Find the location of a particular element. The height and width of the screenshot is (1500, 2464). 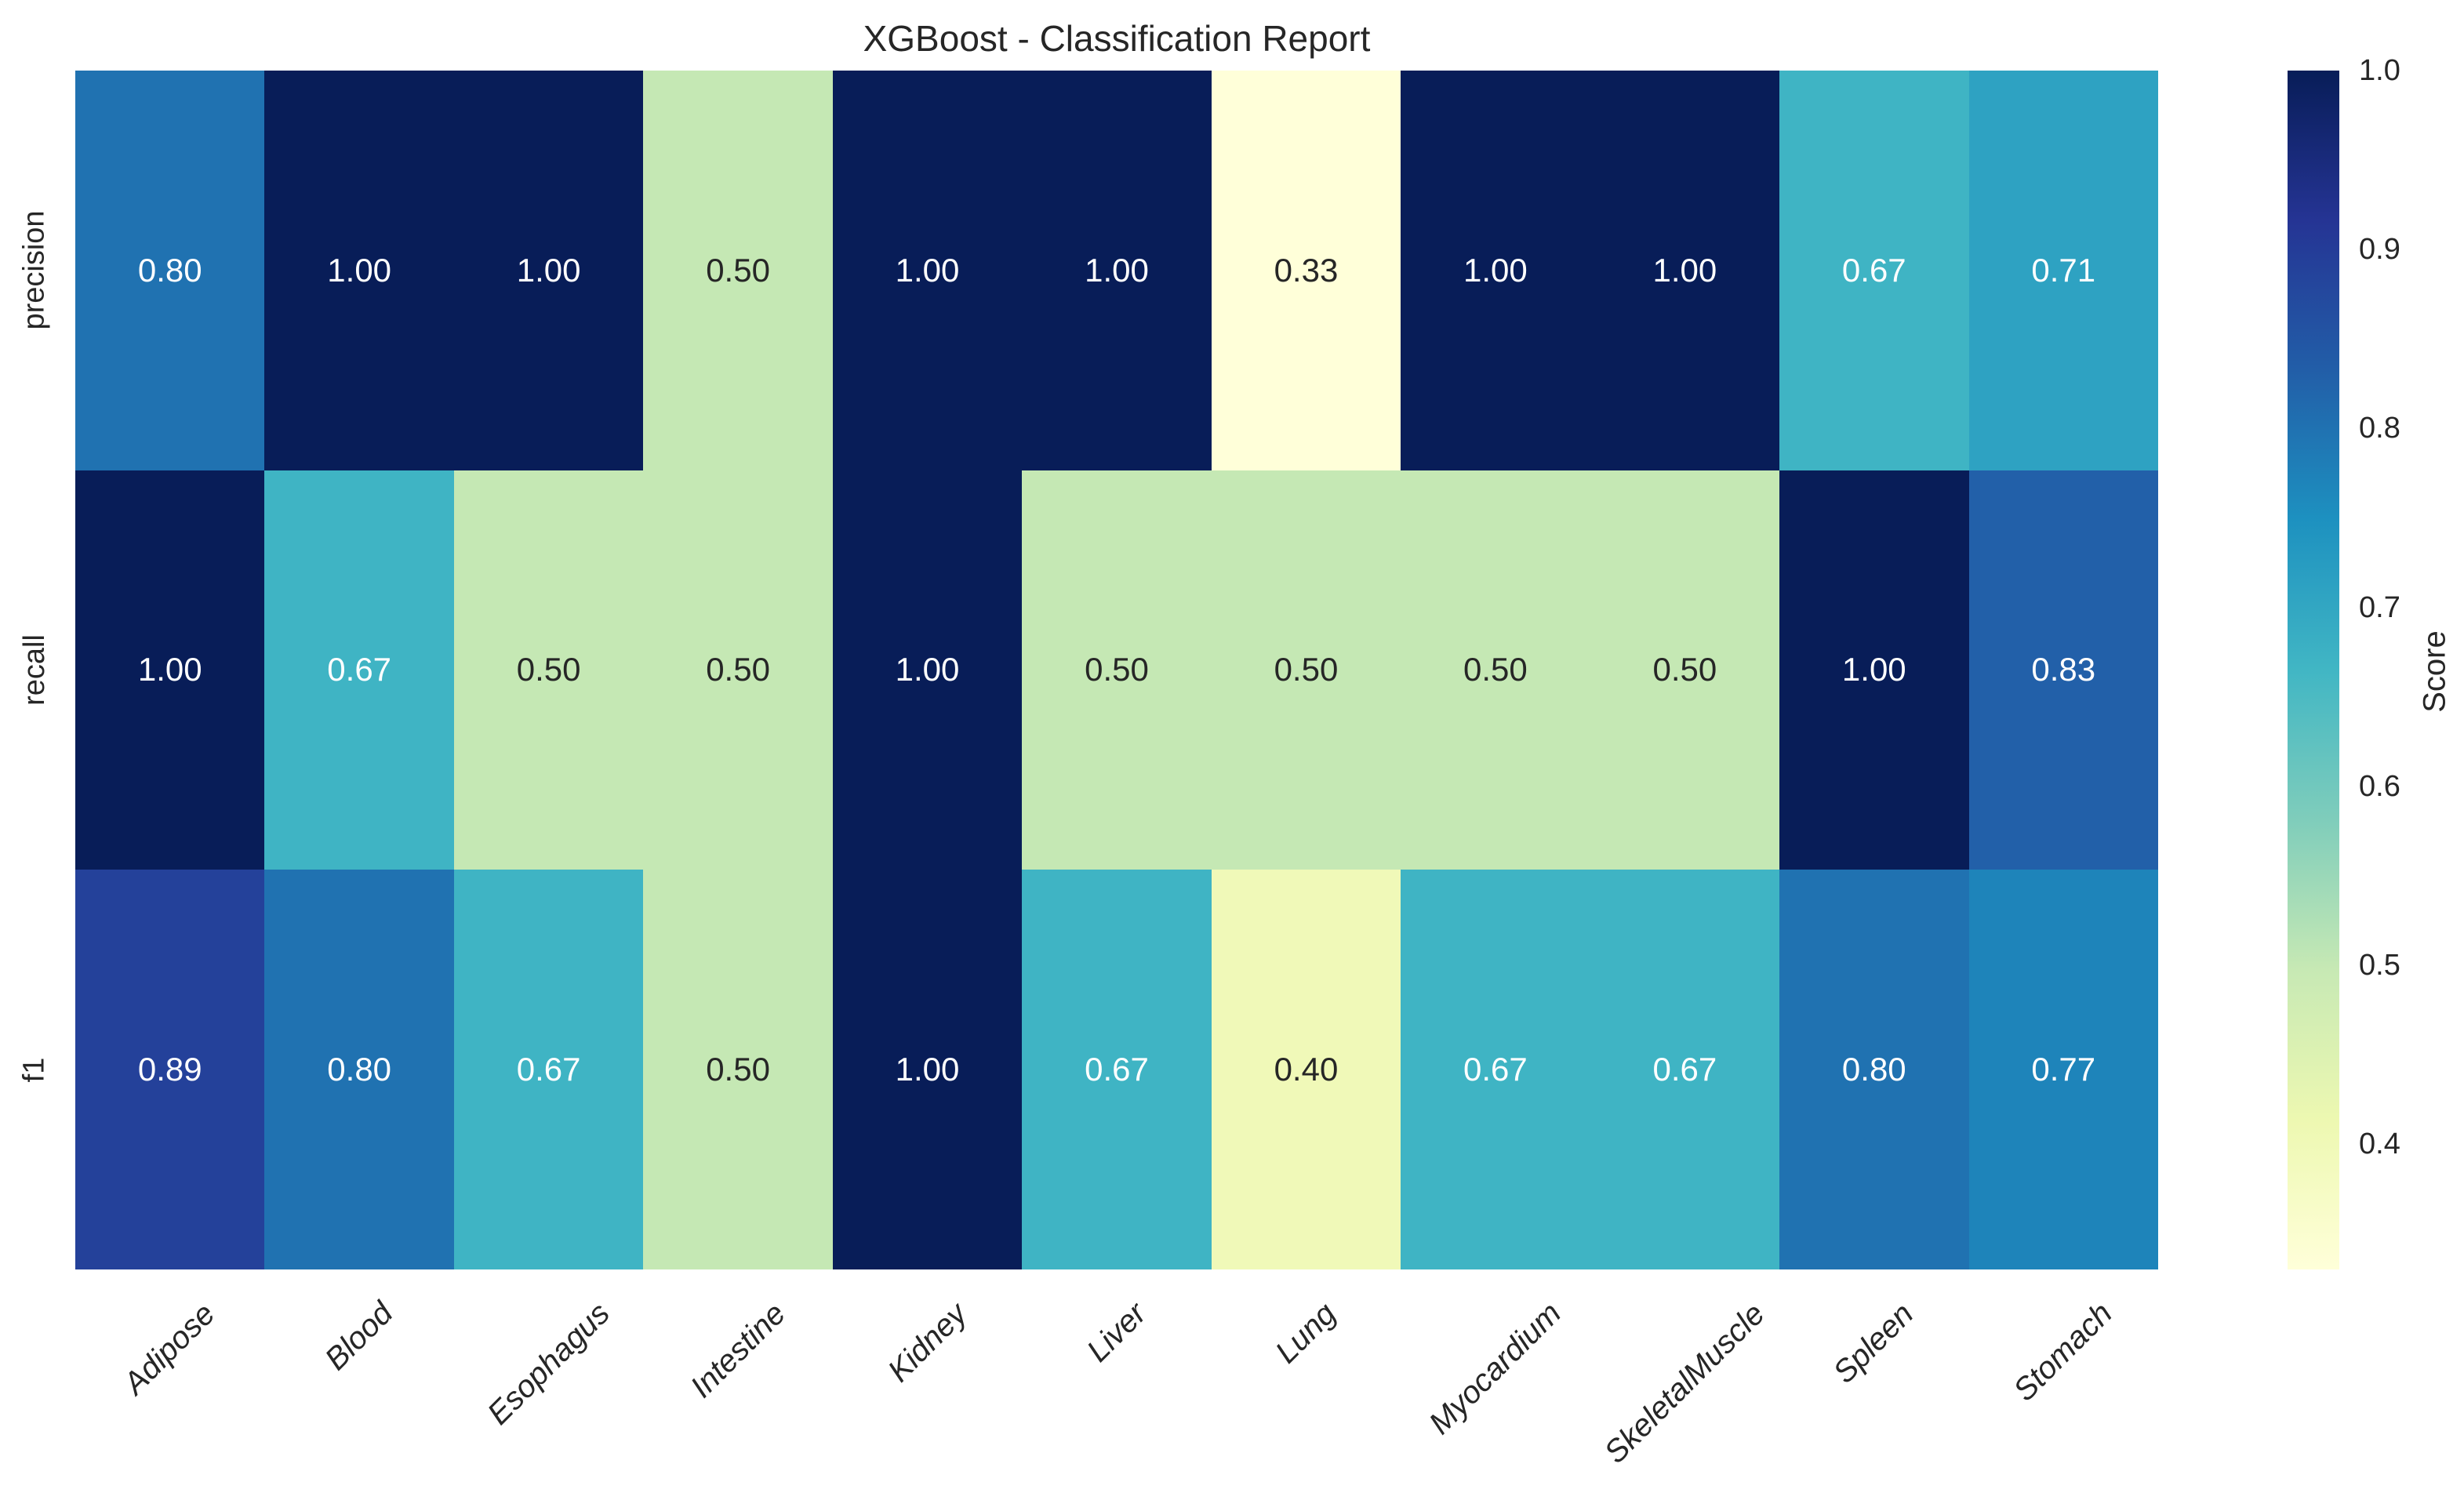

x-tick-label-Esophagus: Esophagus is located at coordinates (548, 1363).